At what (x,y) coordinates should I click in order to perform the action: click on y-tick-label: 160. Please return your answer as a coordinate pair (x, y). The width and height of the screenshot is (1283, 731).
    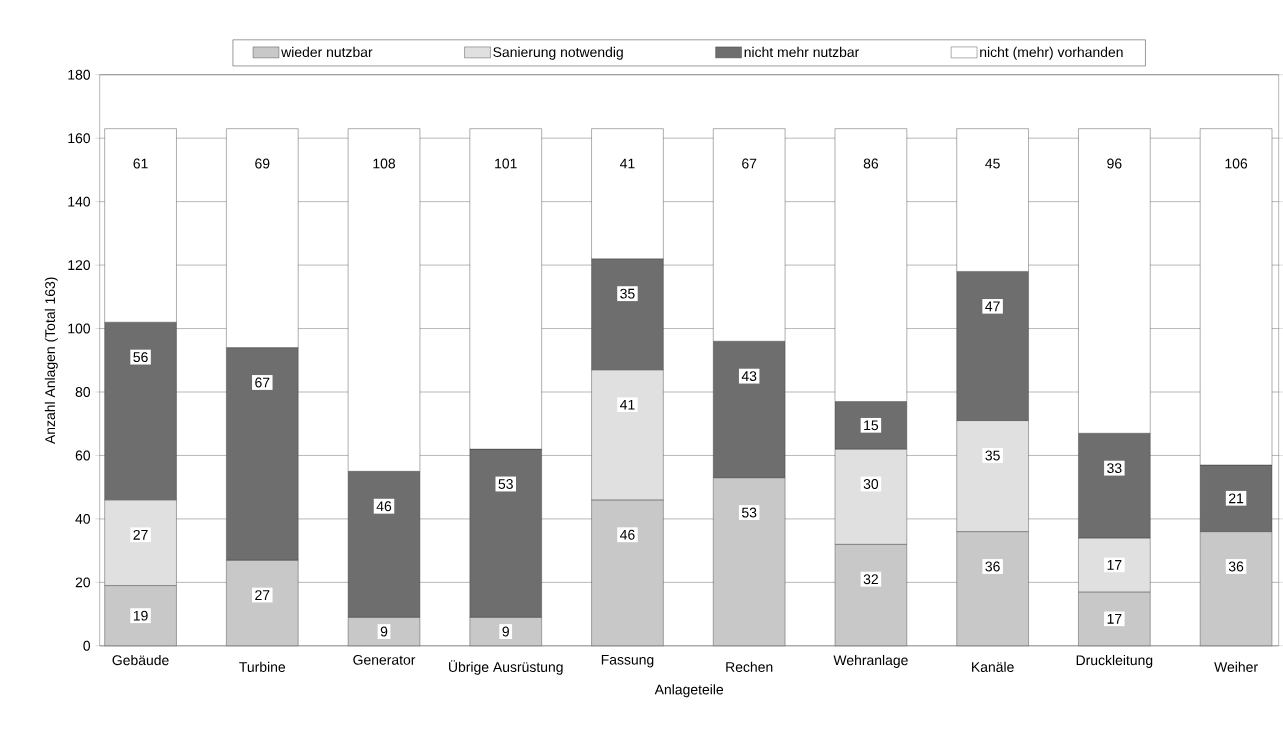
    Looking at the image, I should click on (79, 138).